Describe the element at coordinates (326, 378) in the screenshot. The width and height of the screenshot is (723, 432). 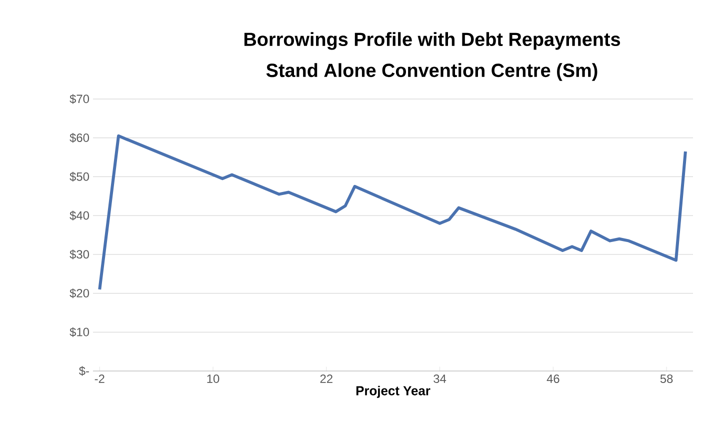
I see `x-tick-label: 22` at that location.